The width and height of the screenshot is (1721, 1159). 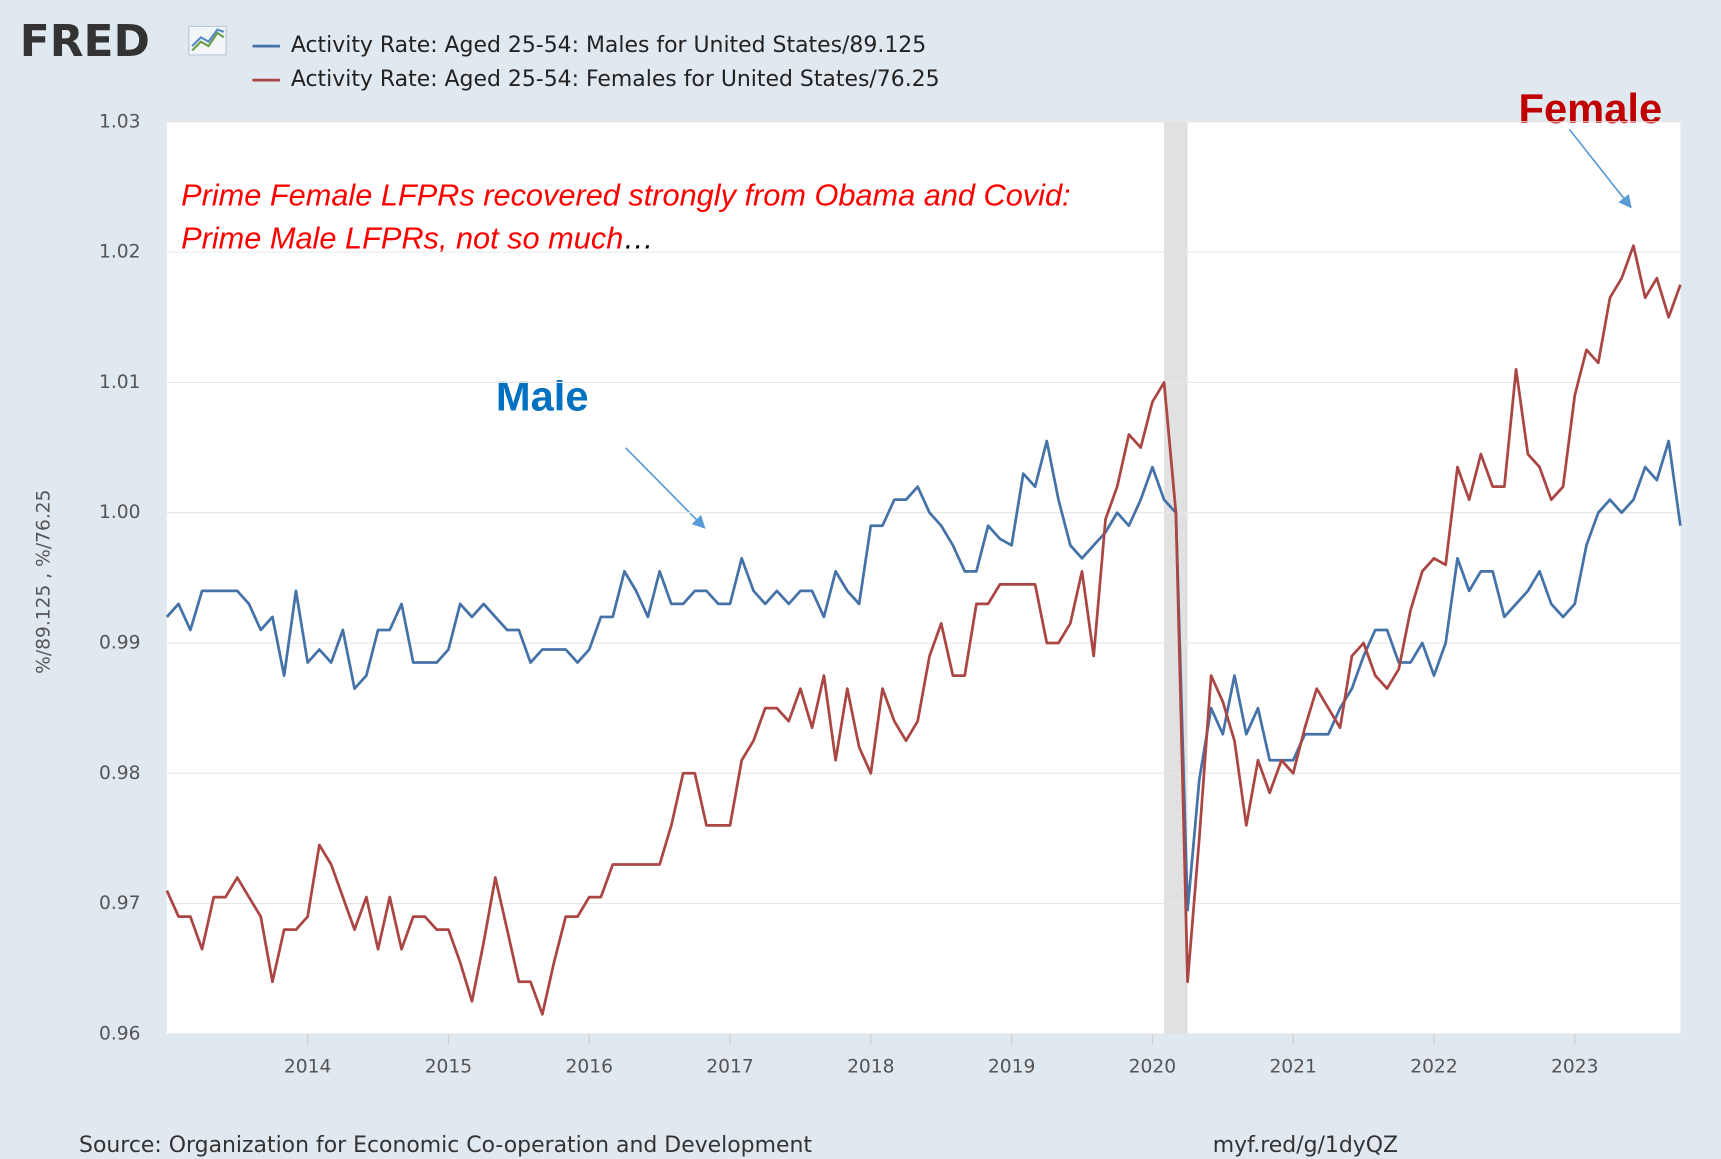 I want to click on logo-icon, so click(x=207, y=40).